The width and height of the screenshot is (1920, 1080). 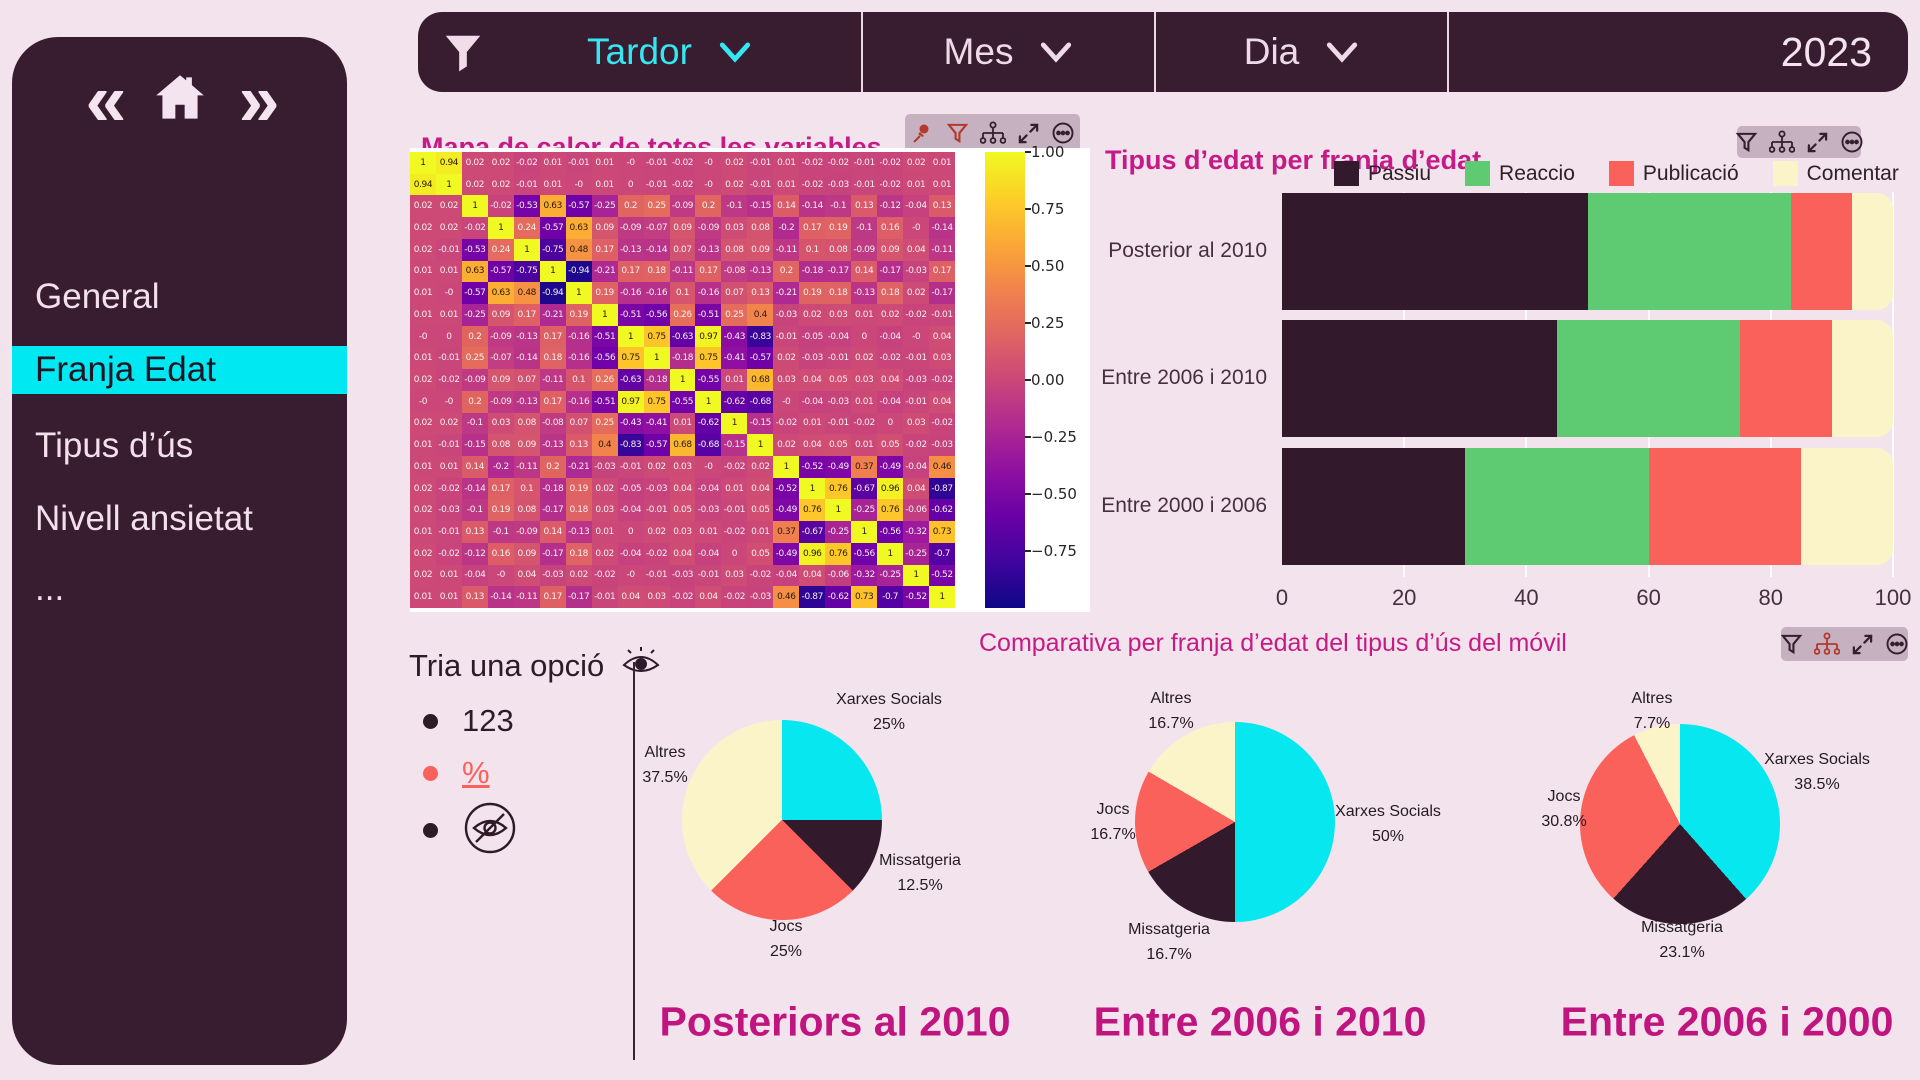 I want to click on eye-slash-icon, so click(x=490, y=830).